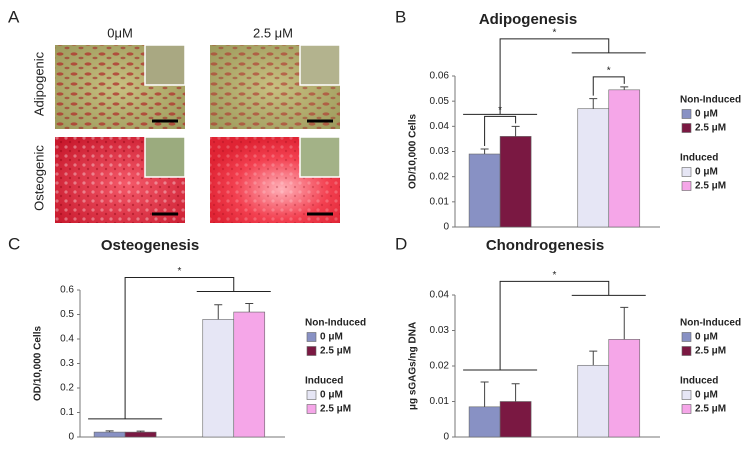  What do you see at coordinates (67, 363) in the screenshot?
I see `y-tick-label: 0.3` at bounding box center [67, 363].